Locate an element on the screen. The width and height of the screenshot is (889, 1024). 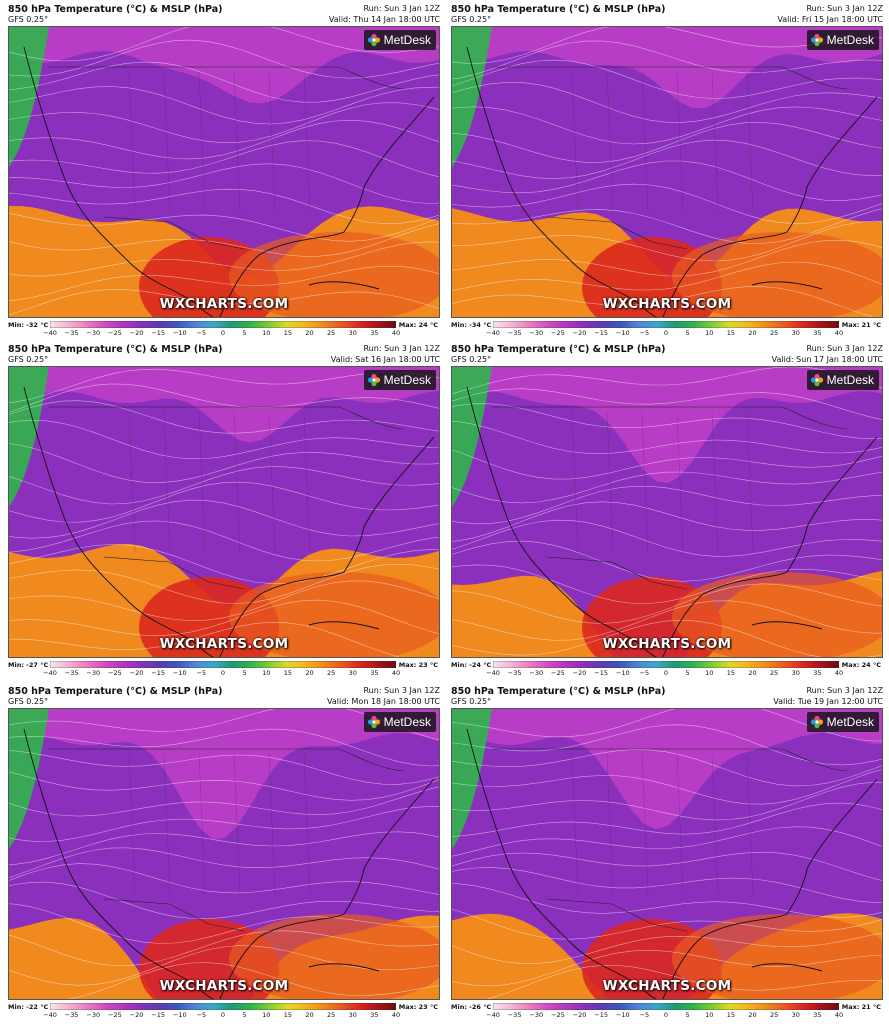
colorbar-tick: 40 is located at coordinates (396, 333).